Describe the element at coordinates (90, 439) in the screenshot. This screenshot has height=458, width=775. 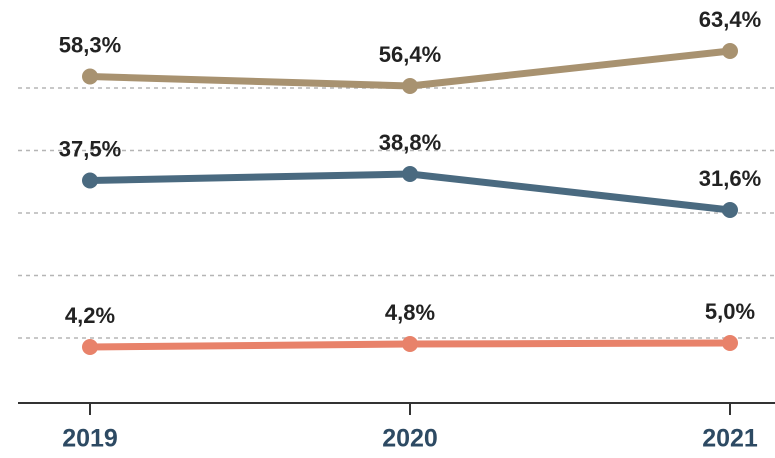
I see `x-tick-label: 2019` at that location.